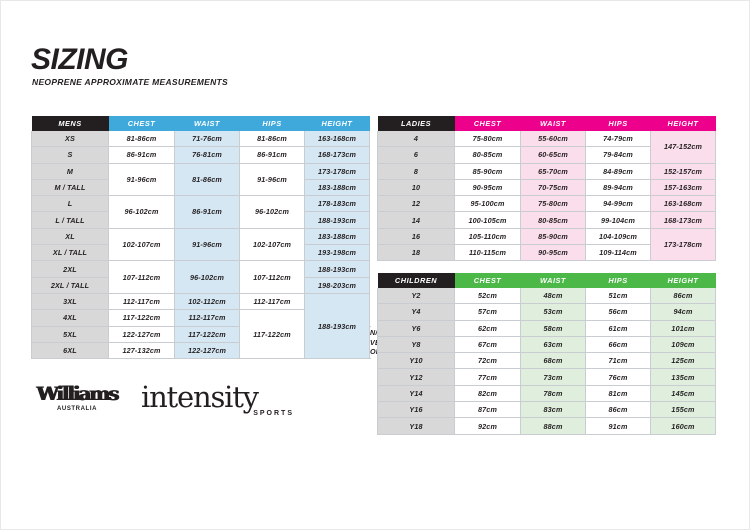  What do you see at coordinates (546, 328) in the screenshot?
I see `table-row: Y6 62cm 58cm 61cm 101cm` at bounding box center [546, 328].